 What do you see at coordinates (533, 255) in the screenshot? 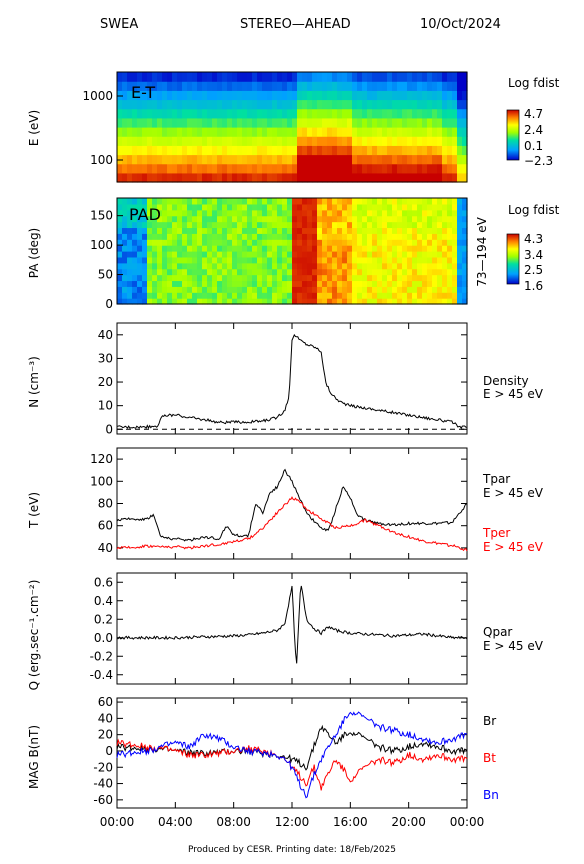
I see `colorbar-pad-tick-2: 3.4` at bounding box center [533, 255].